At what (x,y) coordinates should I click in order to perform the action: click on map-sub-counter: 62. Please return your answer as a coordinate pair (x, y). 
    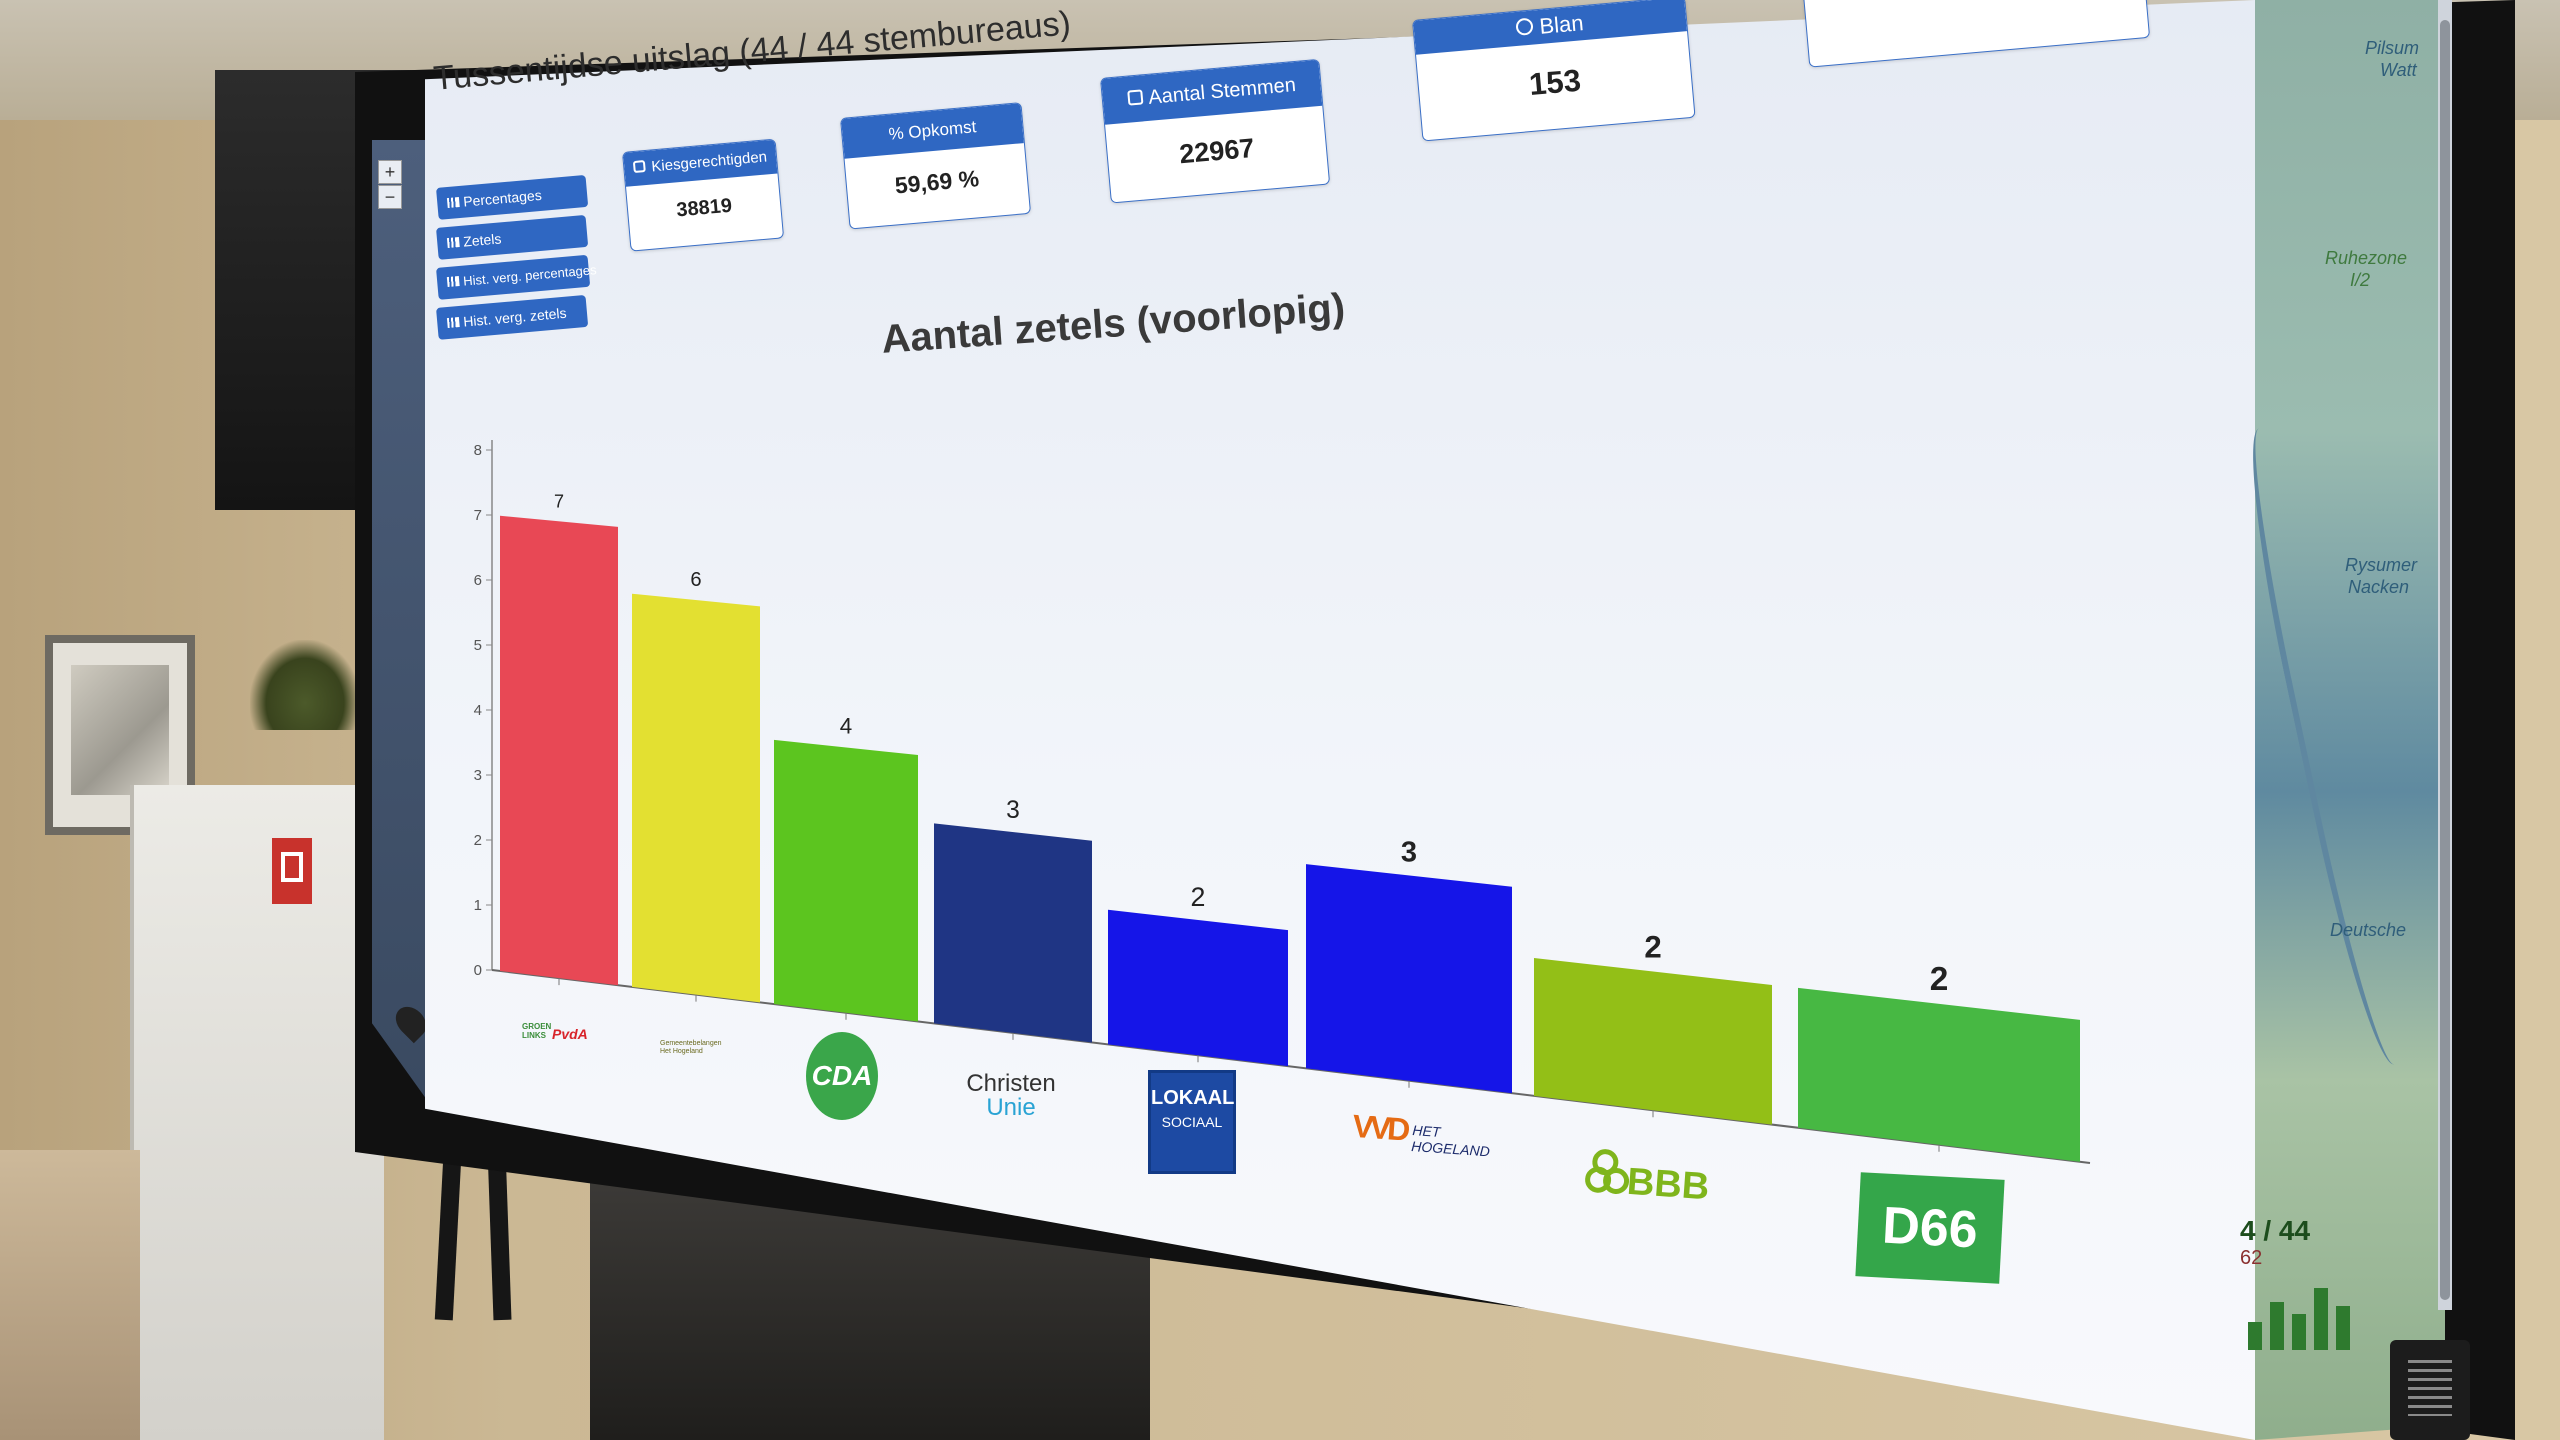
    Looking at the image, I should click on (2251, 1258).